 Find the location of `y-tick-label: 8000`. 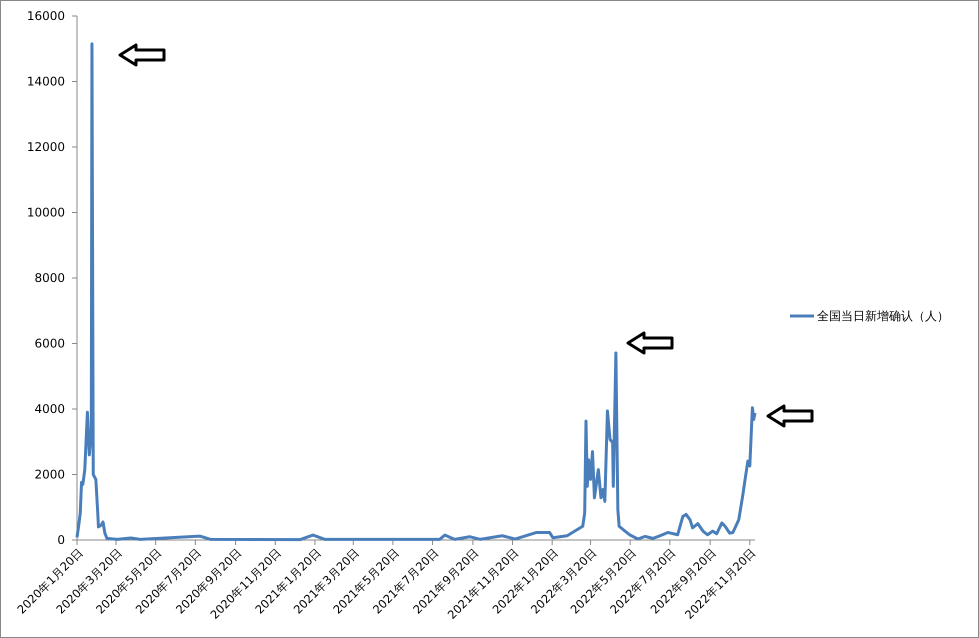

y-tick-label: 8000 is located at coordinates (49, 278).